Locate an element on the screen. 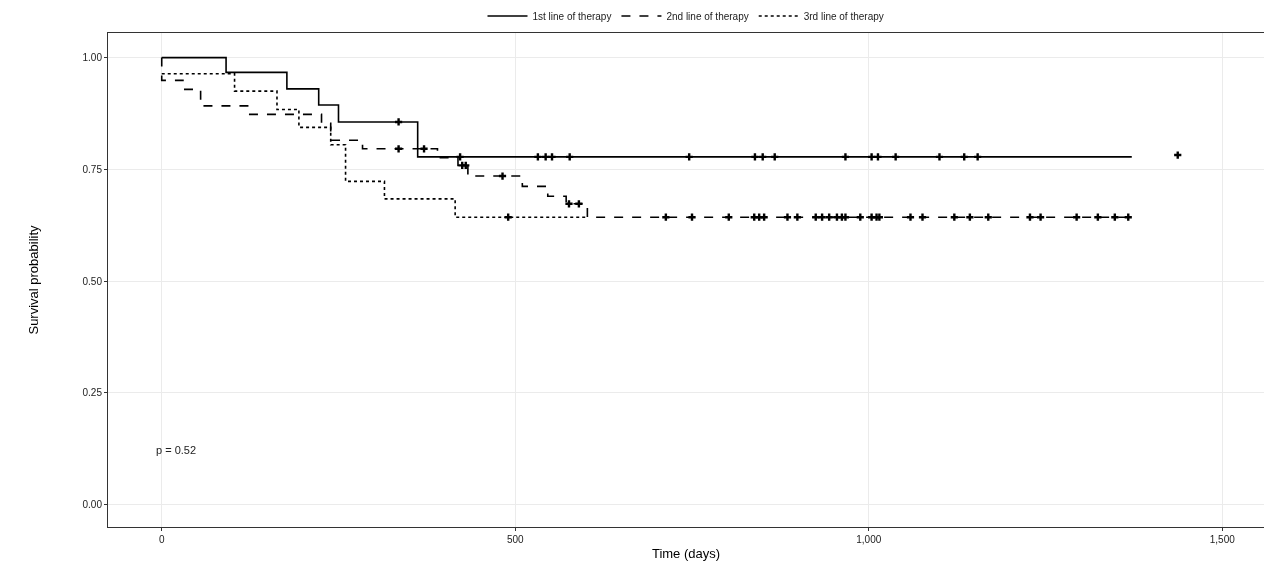  y-tick-label: 0.25 is located at coordinates (92, 393).